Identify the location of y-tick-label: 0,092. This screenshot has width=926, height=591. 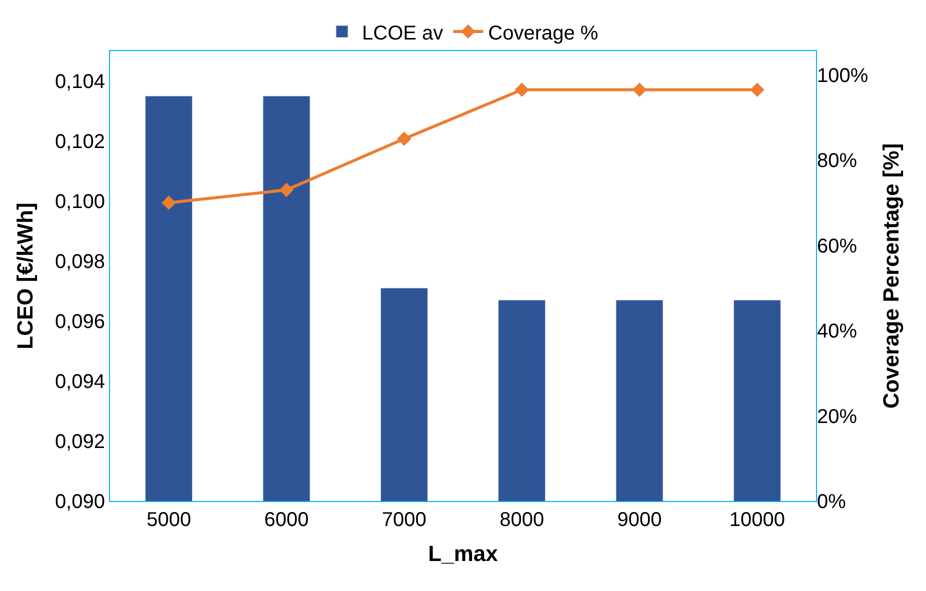
(79, 442).